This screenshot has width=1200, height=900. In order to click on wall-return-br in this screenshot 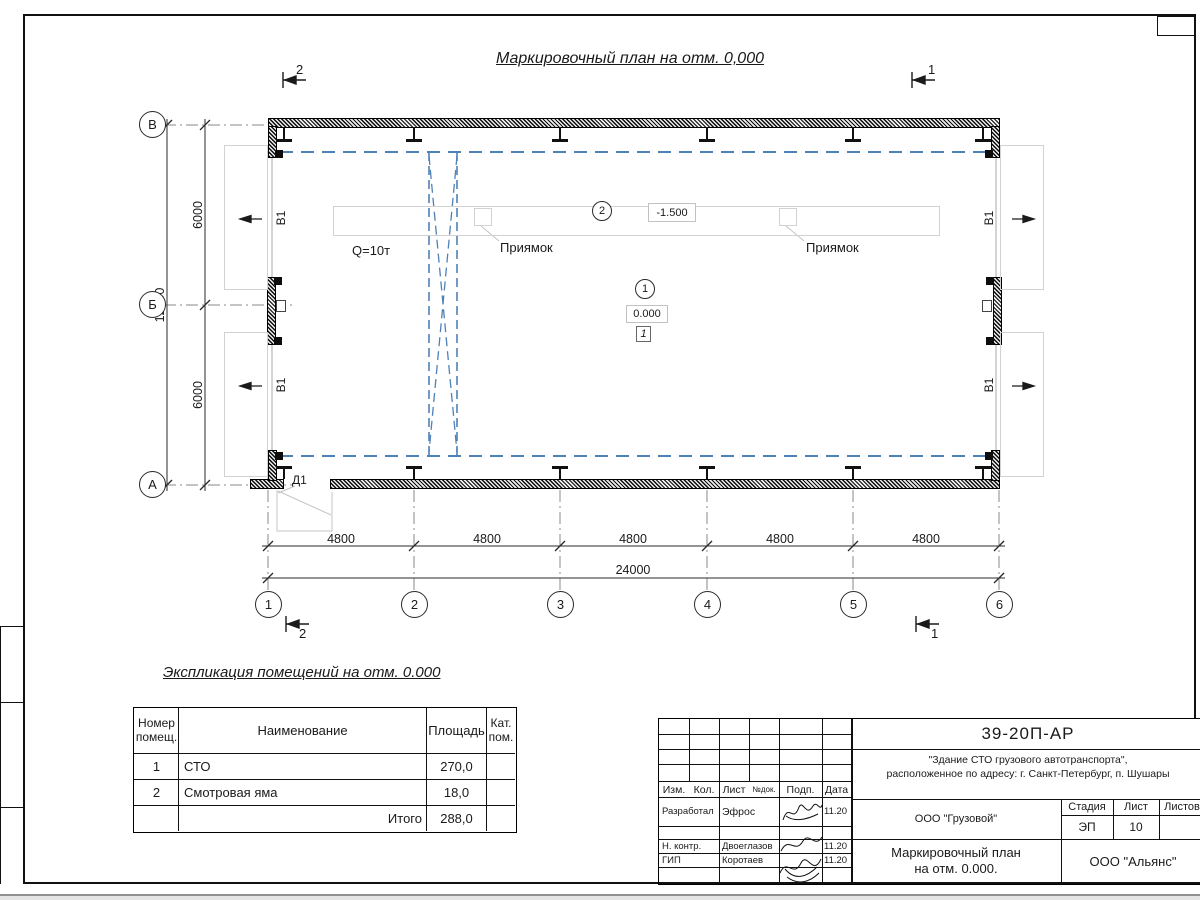, I will do `click(995, 465)`.